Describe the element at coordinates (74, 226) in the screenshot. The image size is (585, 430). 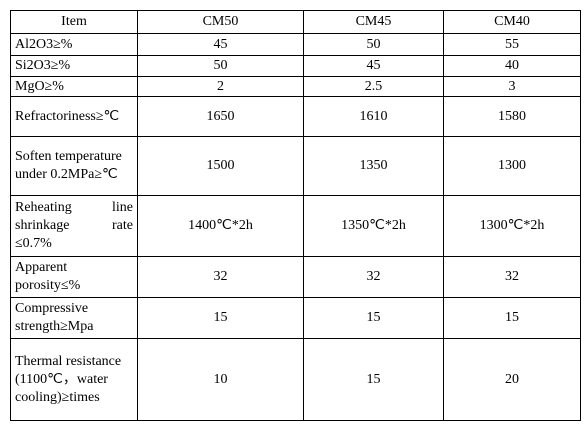
I see `row-label: Reheating line shrinkage rate ≤0.7%` at that location.